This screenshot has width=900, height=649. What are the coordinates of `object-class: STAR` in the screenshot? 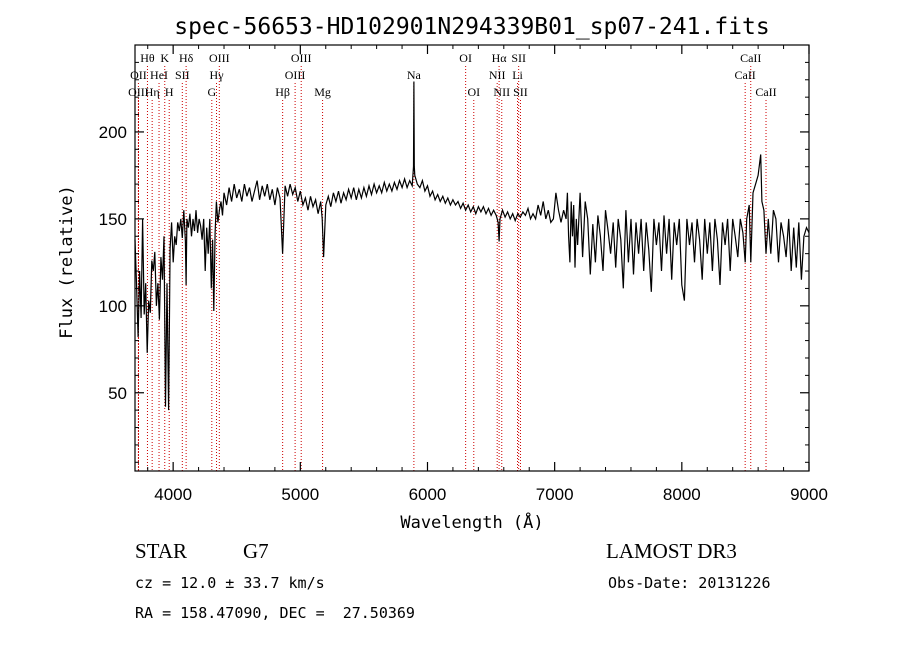 It's located at (161, 551).